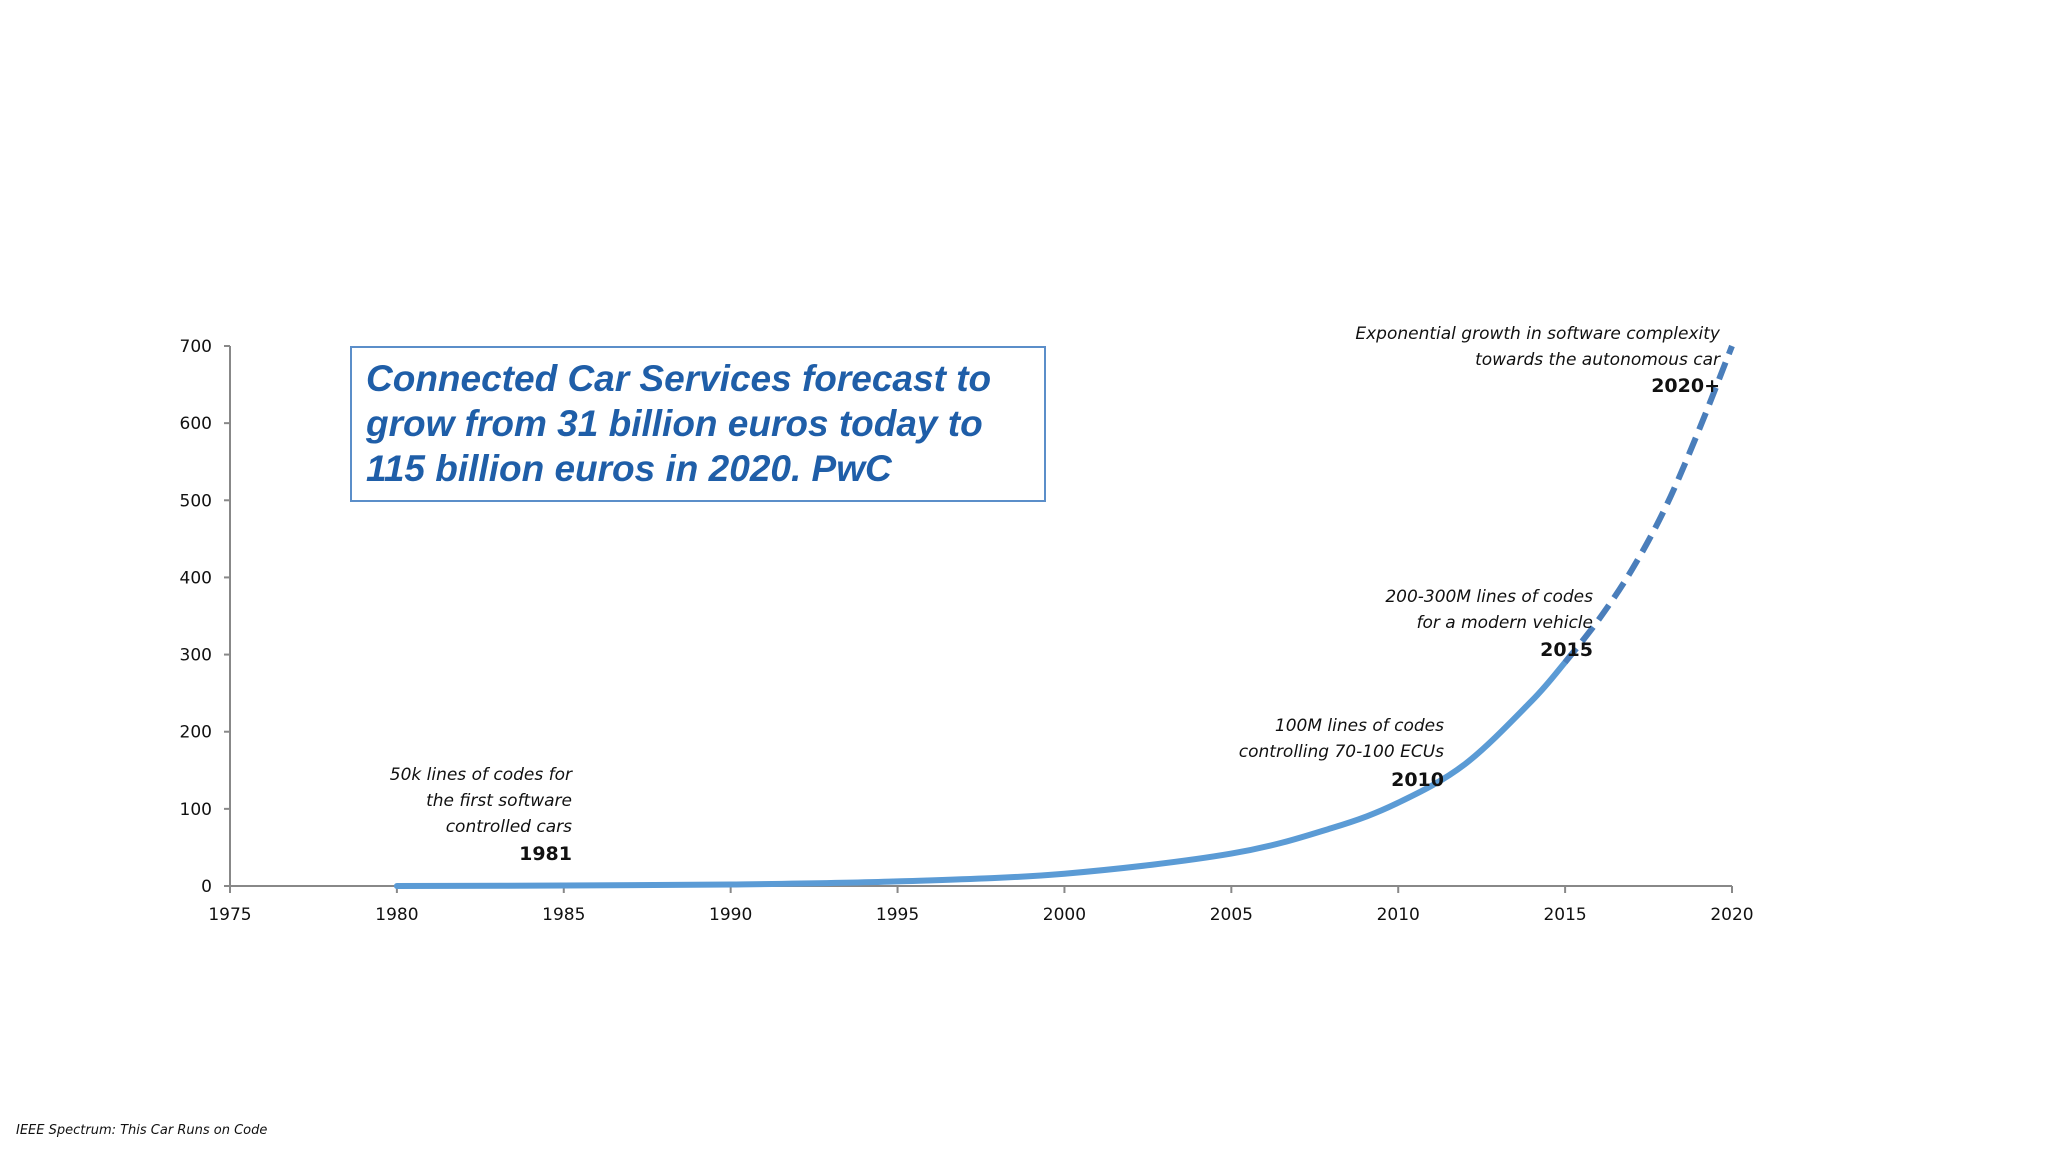  Describe the element at coordinates (499, 801) in the screenshot. I see `annotation-text: the first software` at that location.